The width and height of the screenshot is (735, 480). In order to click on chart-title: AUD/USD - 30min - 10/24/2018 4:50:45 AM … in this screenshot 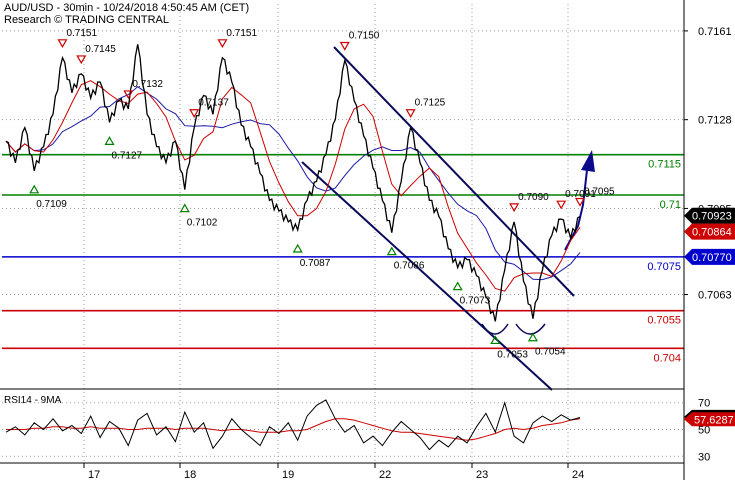, I will do `click(126, 8)`.